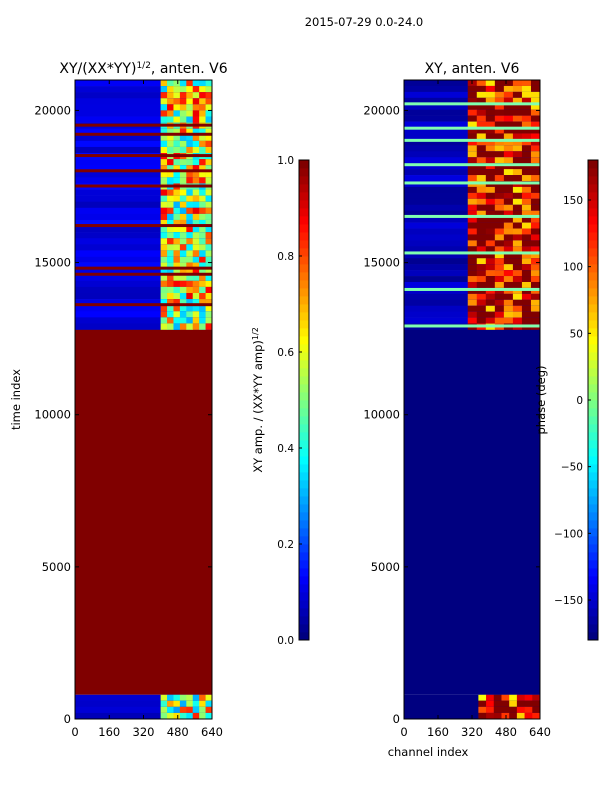  What do you see at coordinates (56, 567) in the screenshot?
I see `y-tick-label: 5000` at bounding box center [56, 567].